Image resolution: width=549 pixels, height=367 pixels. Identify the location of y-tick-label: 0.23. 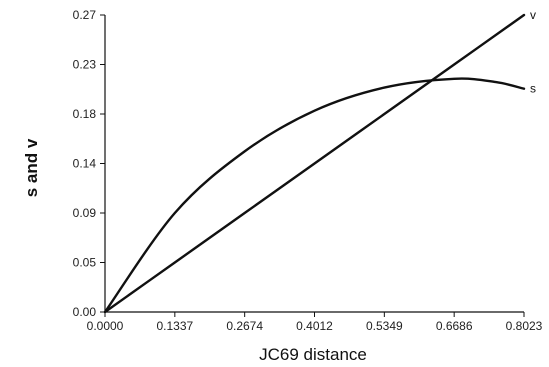
(85, 65).